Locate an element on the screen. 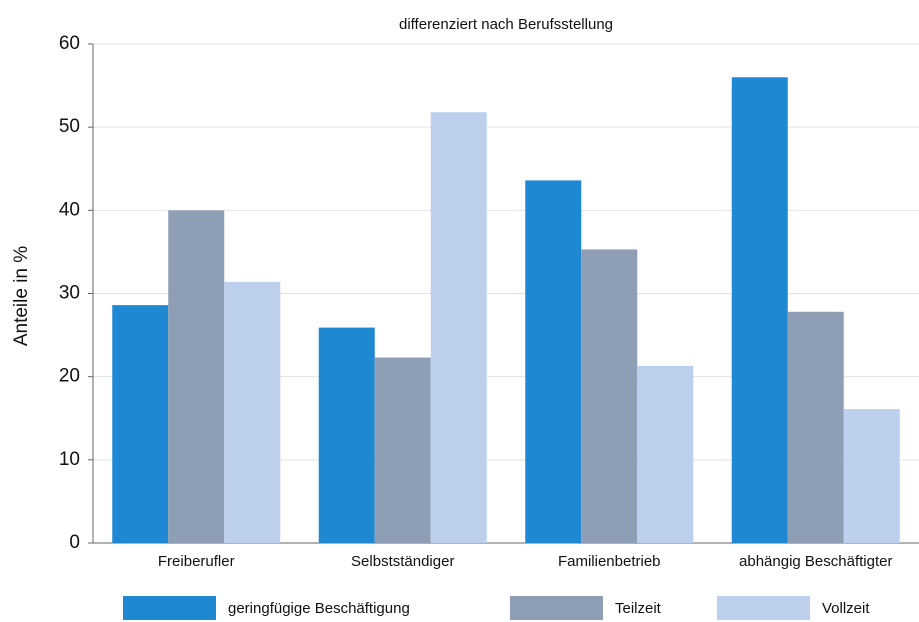  legend-label: Vollzeit is located at coordinates (846, 608).